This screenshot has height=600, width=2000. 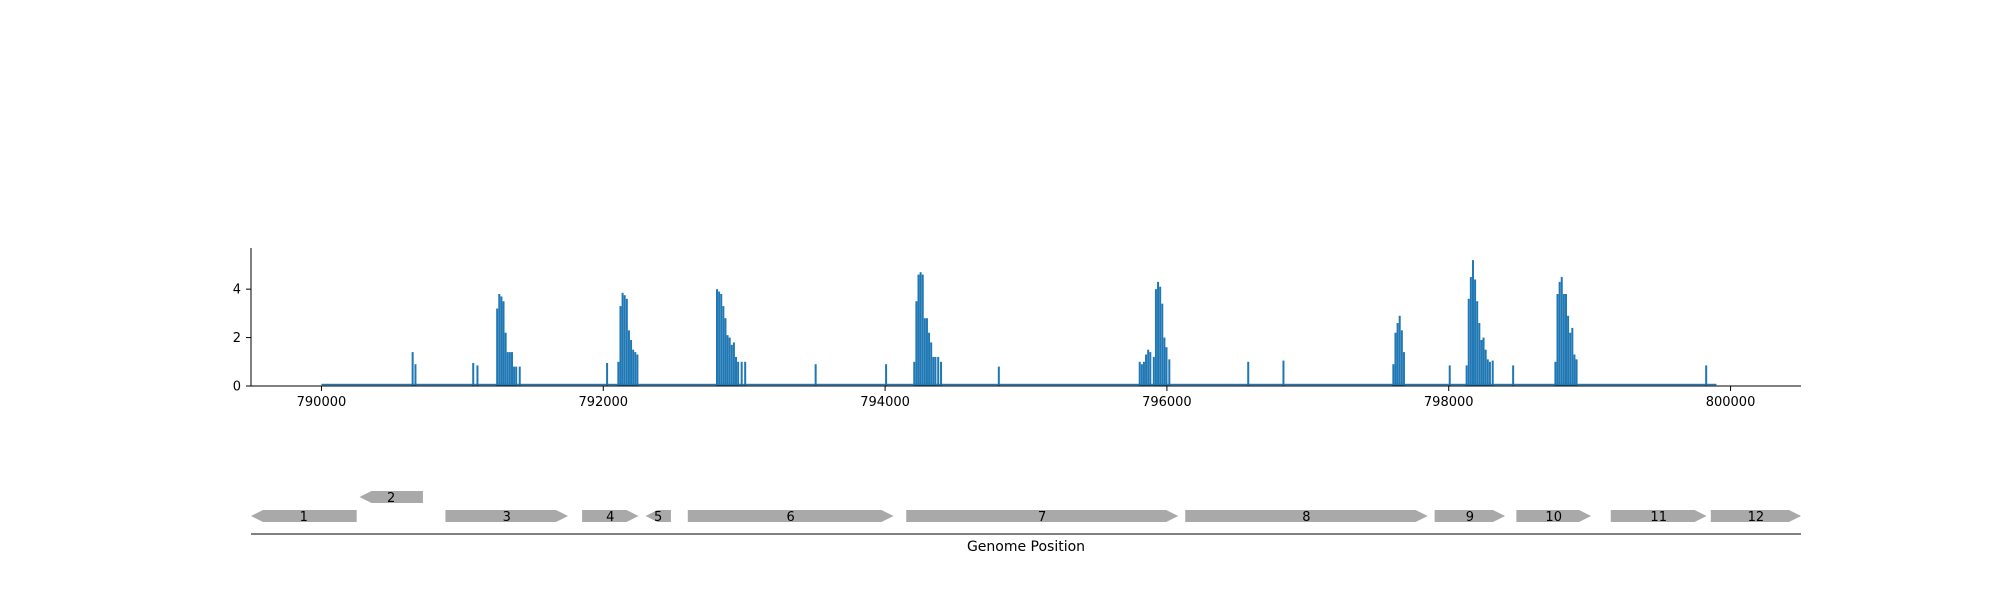 What do you see at coordinates (1470, 517) in the screenshot?
I see `gene-label: 9` at bounding box center [1470, 517].